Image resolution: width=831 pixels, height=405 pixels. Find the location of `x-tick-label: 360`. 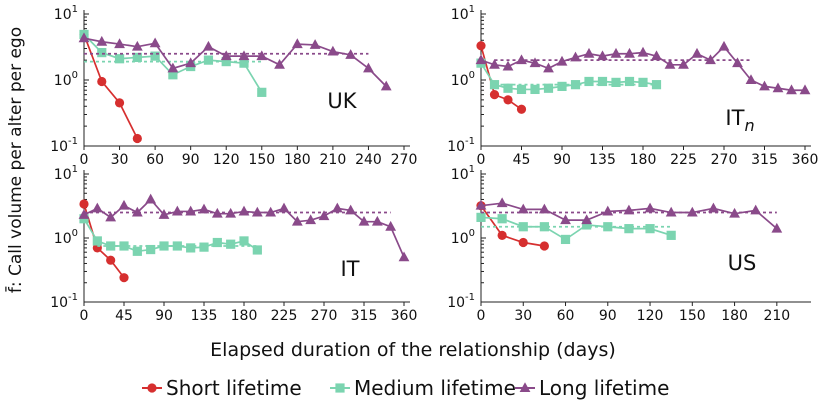

x-tick-label: 360 is located at coordinates (404, 316).